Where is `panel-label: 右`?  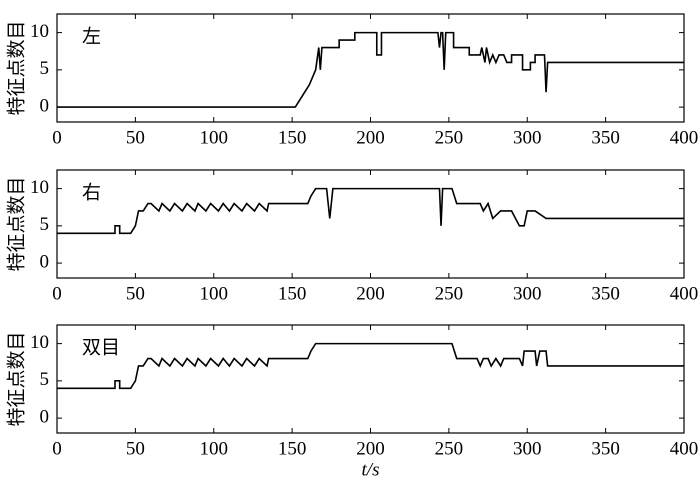
panel-label: 右 is located at coordinates (91, 192).